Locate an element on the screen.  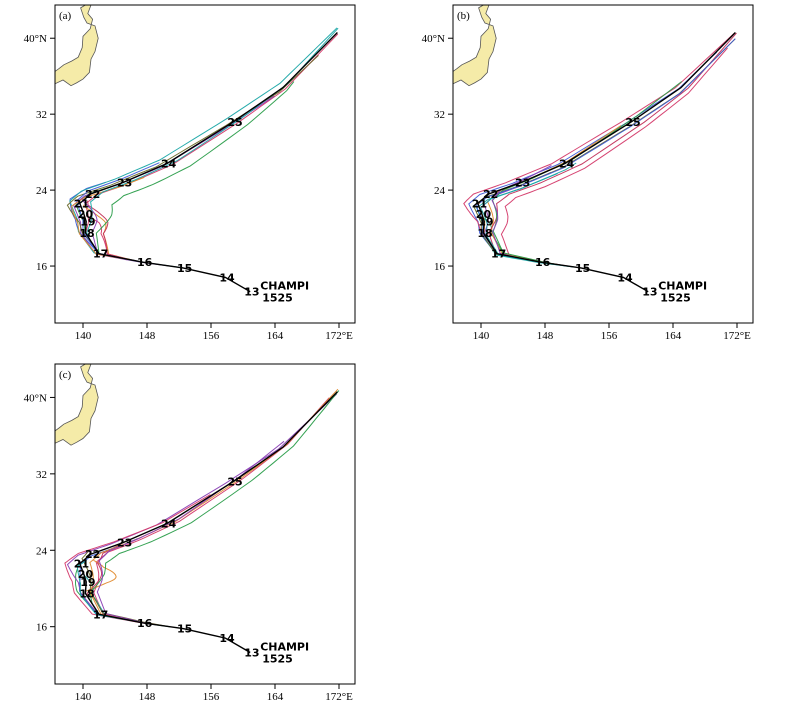
panel-label: (a) is located at coordinates (65, 16).